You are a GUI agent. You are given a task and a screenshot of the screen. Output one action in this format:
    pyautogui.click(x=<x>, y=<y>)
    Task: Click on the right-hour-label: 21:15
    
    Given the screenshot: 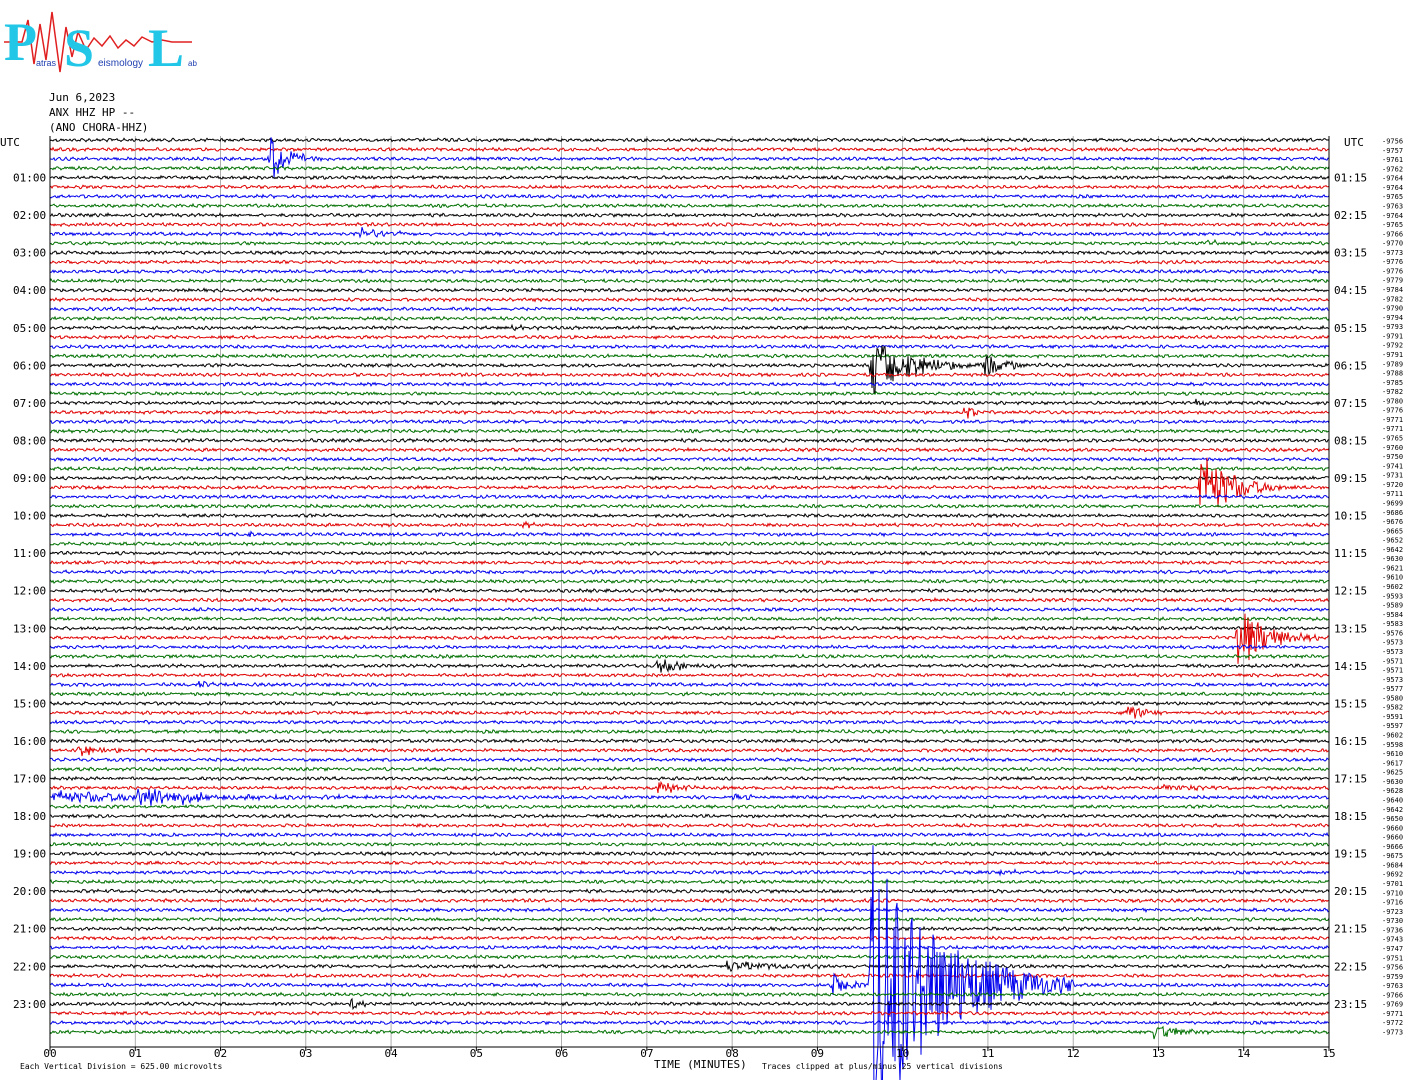 What is the action you would take?
    pyautogui.click(x=1350, y=929)
    